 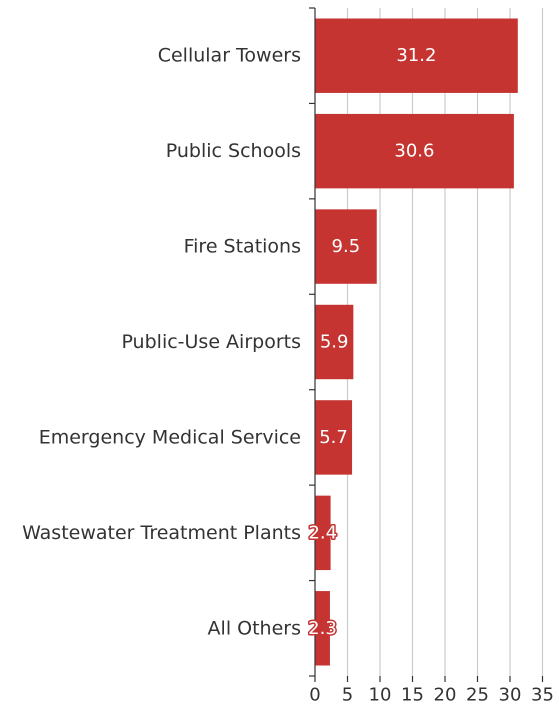 What do you see at coordinates (380, 695) in the screenshot?
I see `x-tick-label: 10` at bounding box center [380, 695].